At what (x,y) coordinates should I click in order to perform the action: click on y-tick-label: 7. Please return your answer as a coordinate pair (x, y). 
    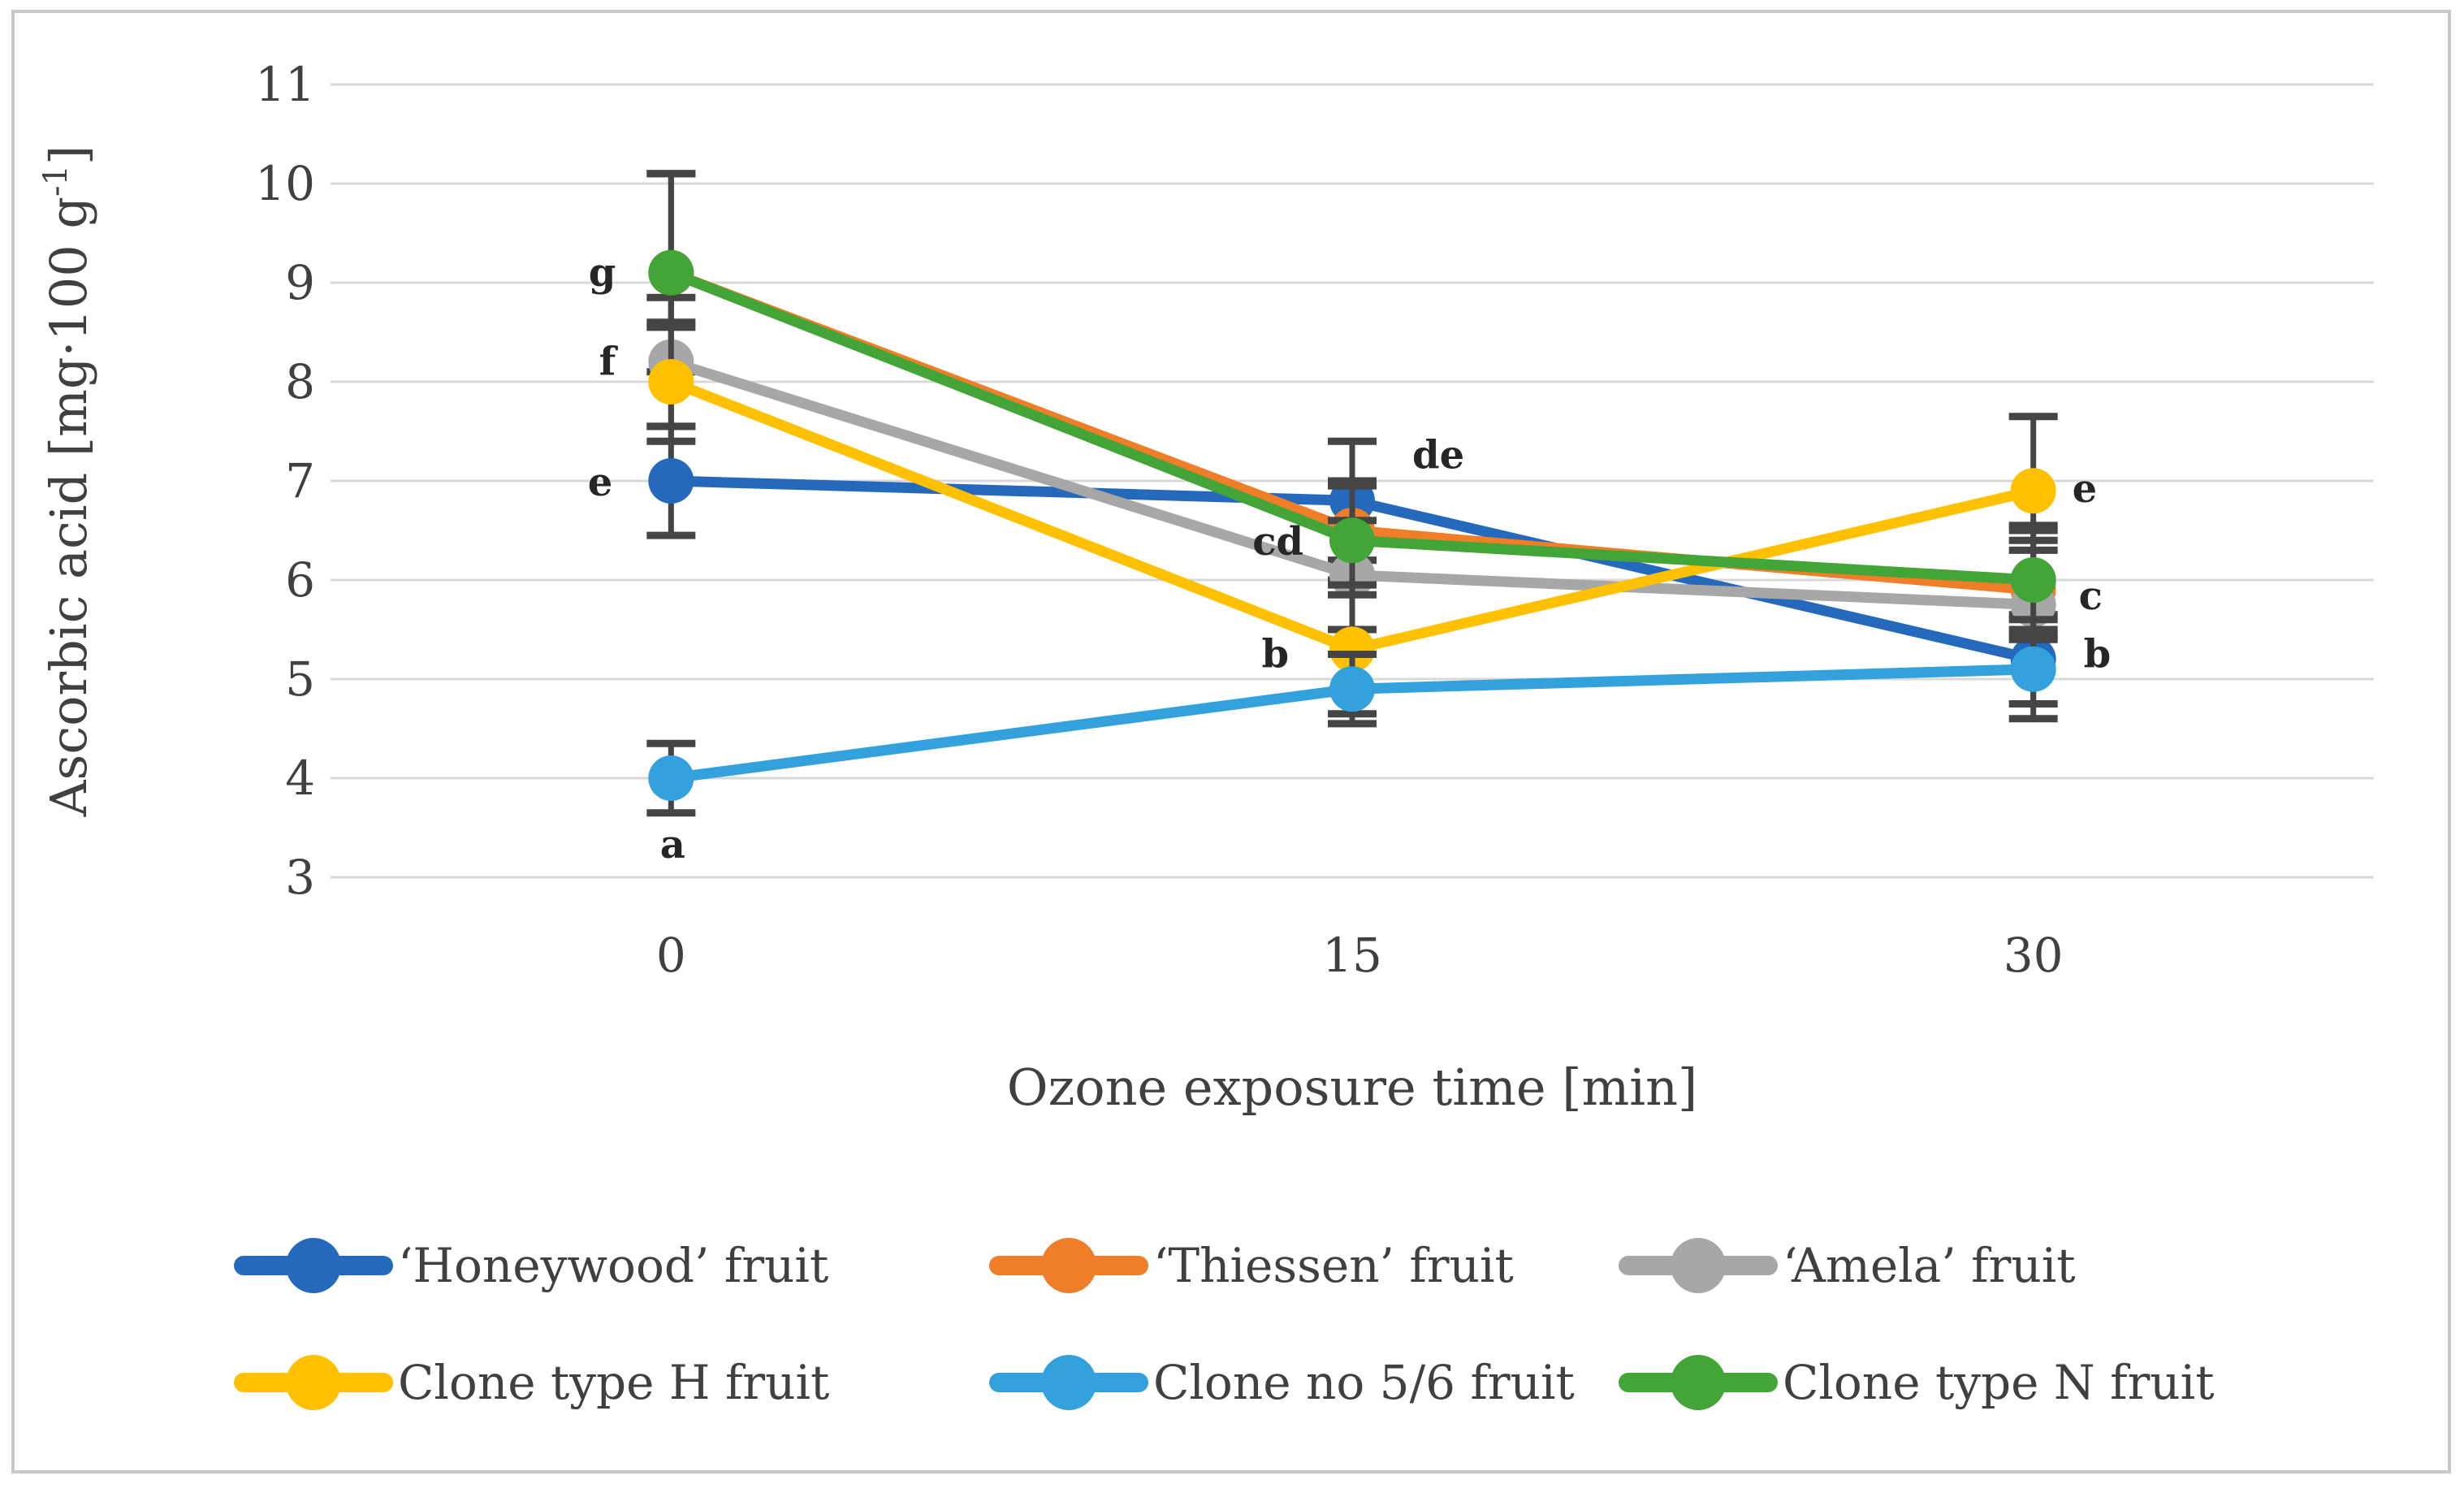
    Looking at the image, I should click on (300, 480).